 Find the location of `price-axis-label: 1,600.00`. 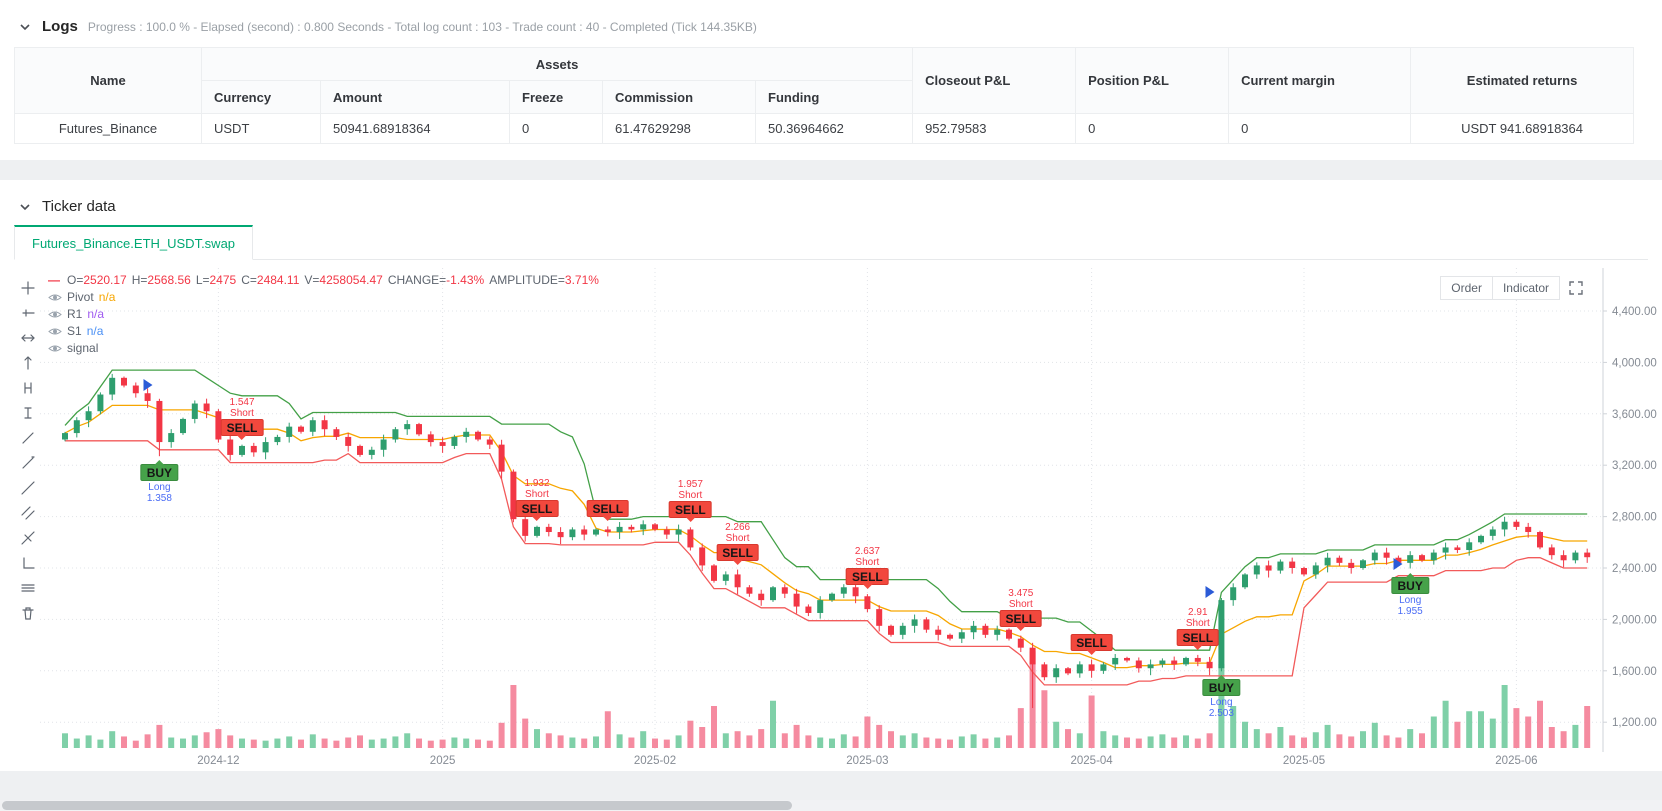

price-axis-label: 1,600.00 is located at coordinates (1634, 672).